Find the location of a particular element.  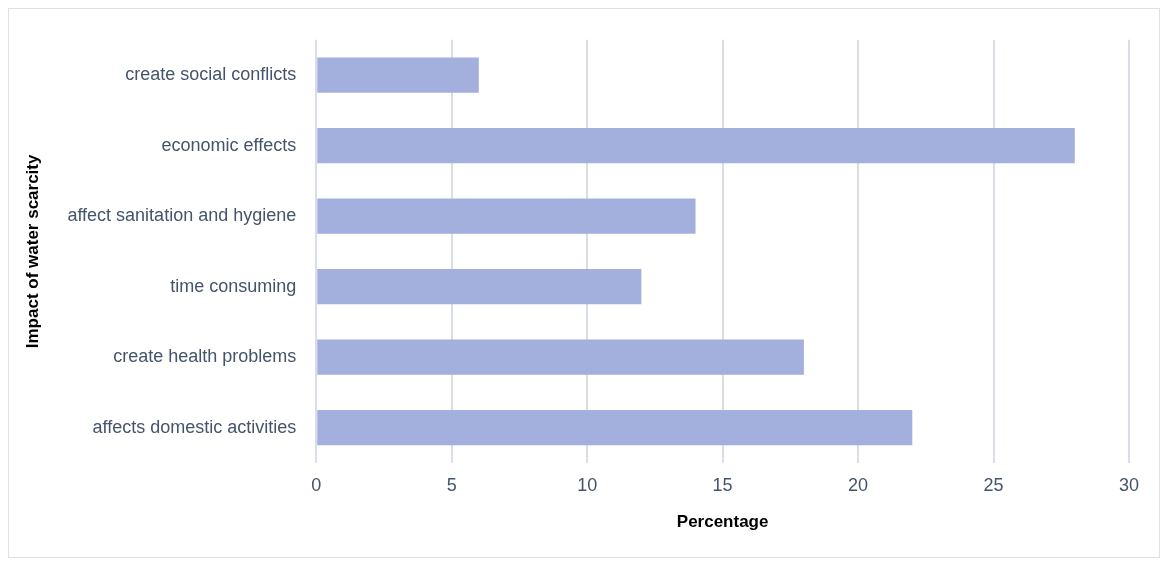

y-tick-label: time consuming is located at coordinates (233, 285).